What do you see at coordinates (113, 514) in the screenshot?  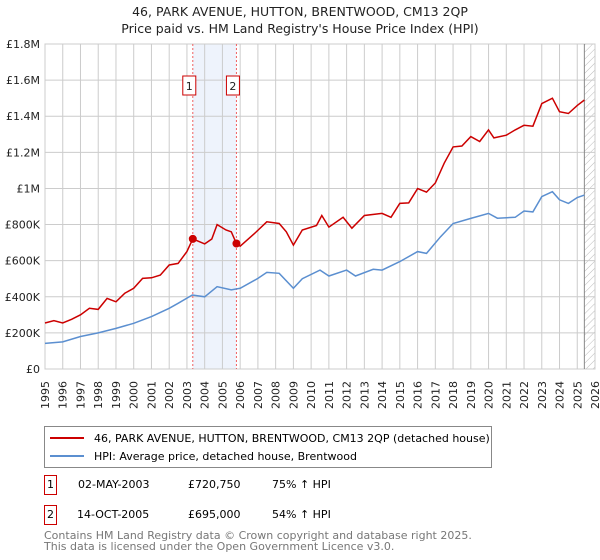 I see `transaction-date: 14-OCT-2005` at bounding box center [113, 514].